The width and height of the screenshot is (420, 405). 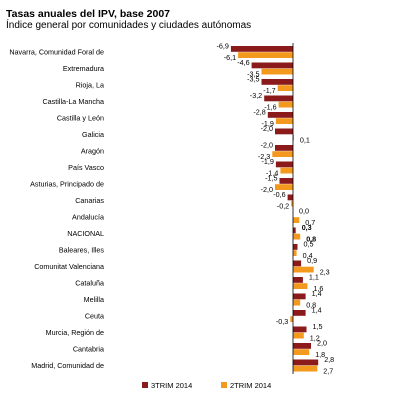 I want to click on value-label-3trim-2014: 0,5, so click(x=309, y=244).